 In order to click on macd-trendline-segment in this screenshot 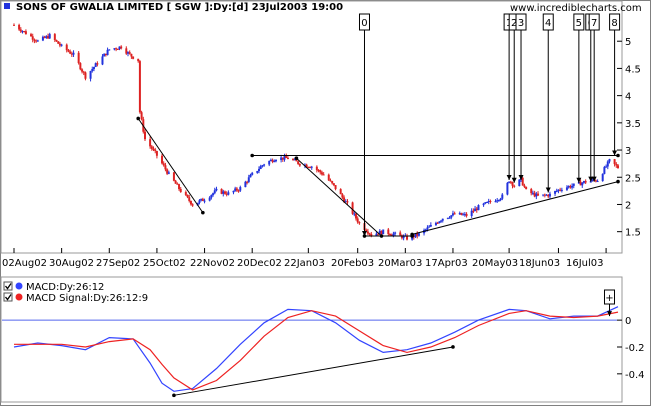, I will do `click(313, 371)`.